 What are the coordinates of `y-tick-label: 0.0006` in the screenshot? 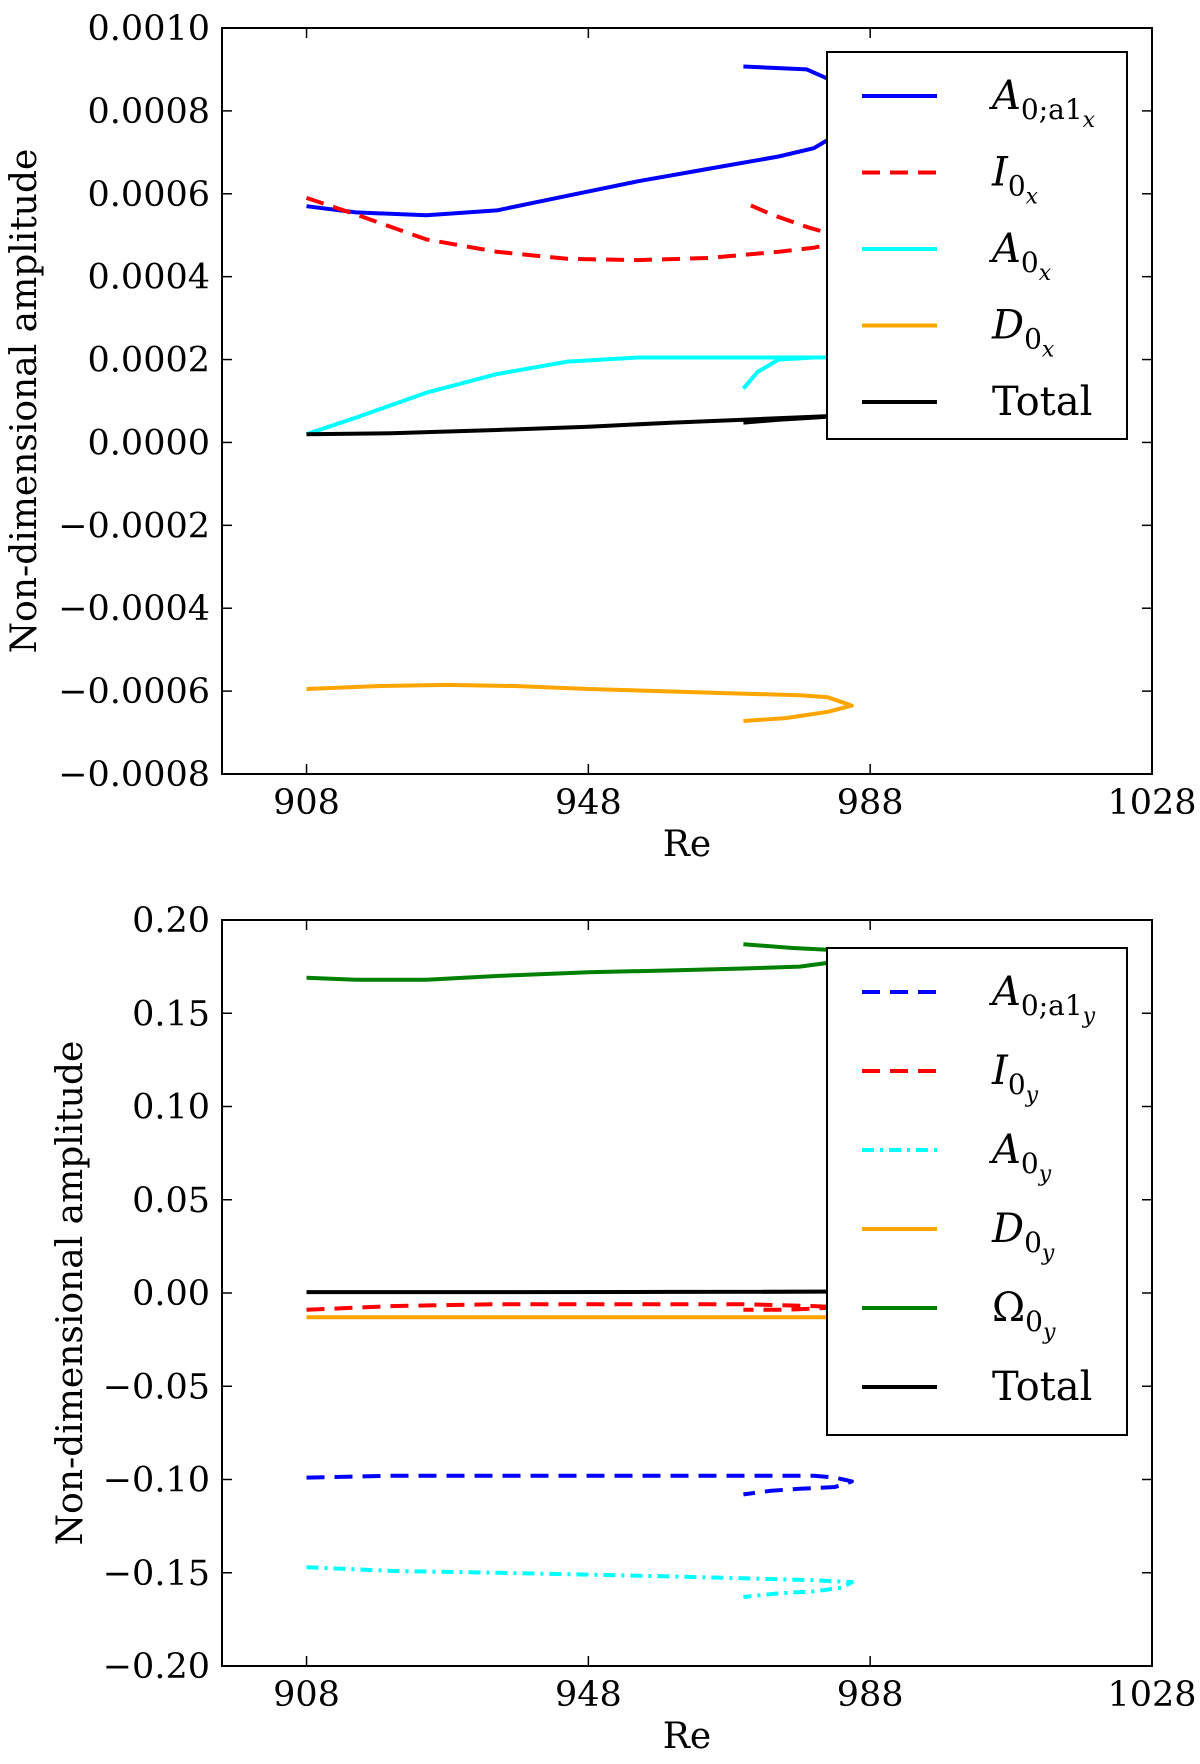 It's located at (149, 195).